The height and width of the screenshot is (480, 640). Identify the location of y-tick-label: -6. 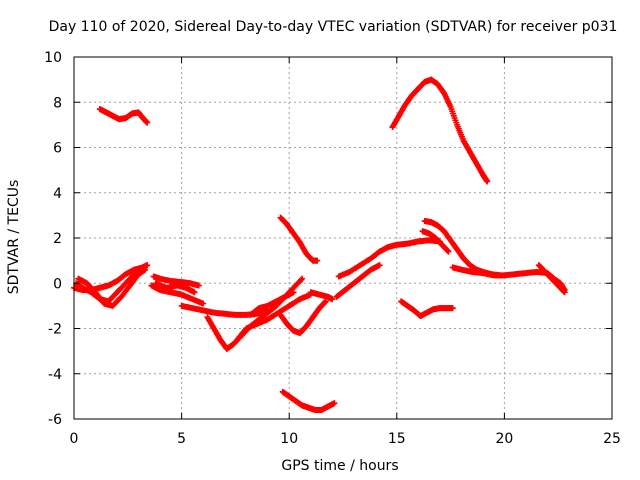
(55, 420).